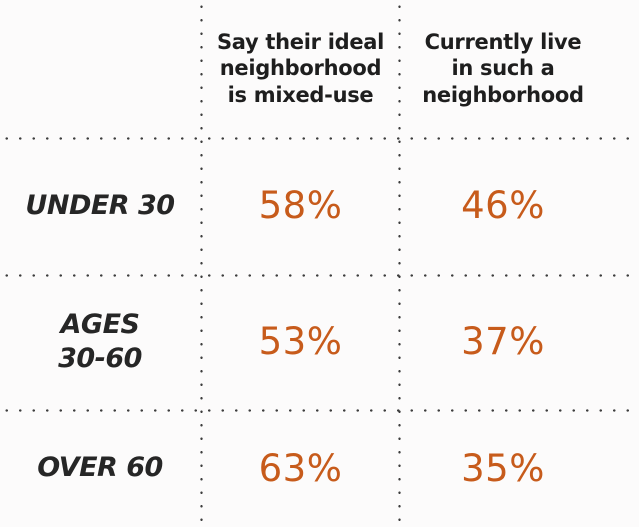 The image size is (639, 527). I want to click on value-over-60-ideal: 63%, so click(300, 468).